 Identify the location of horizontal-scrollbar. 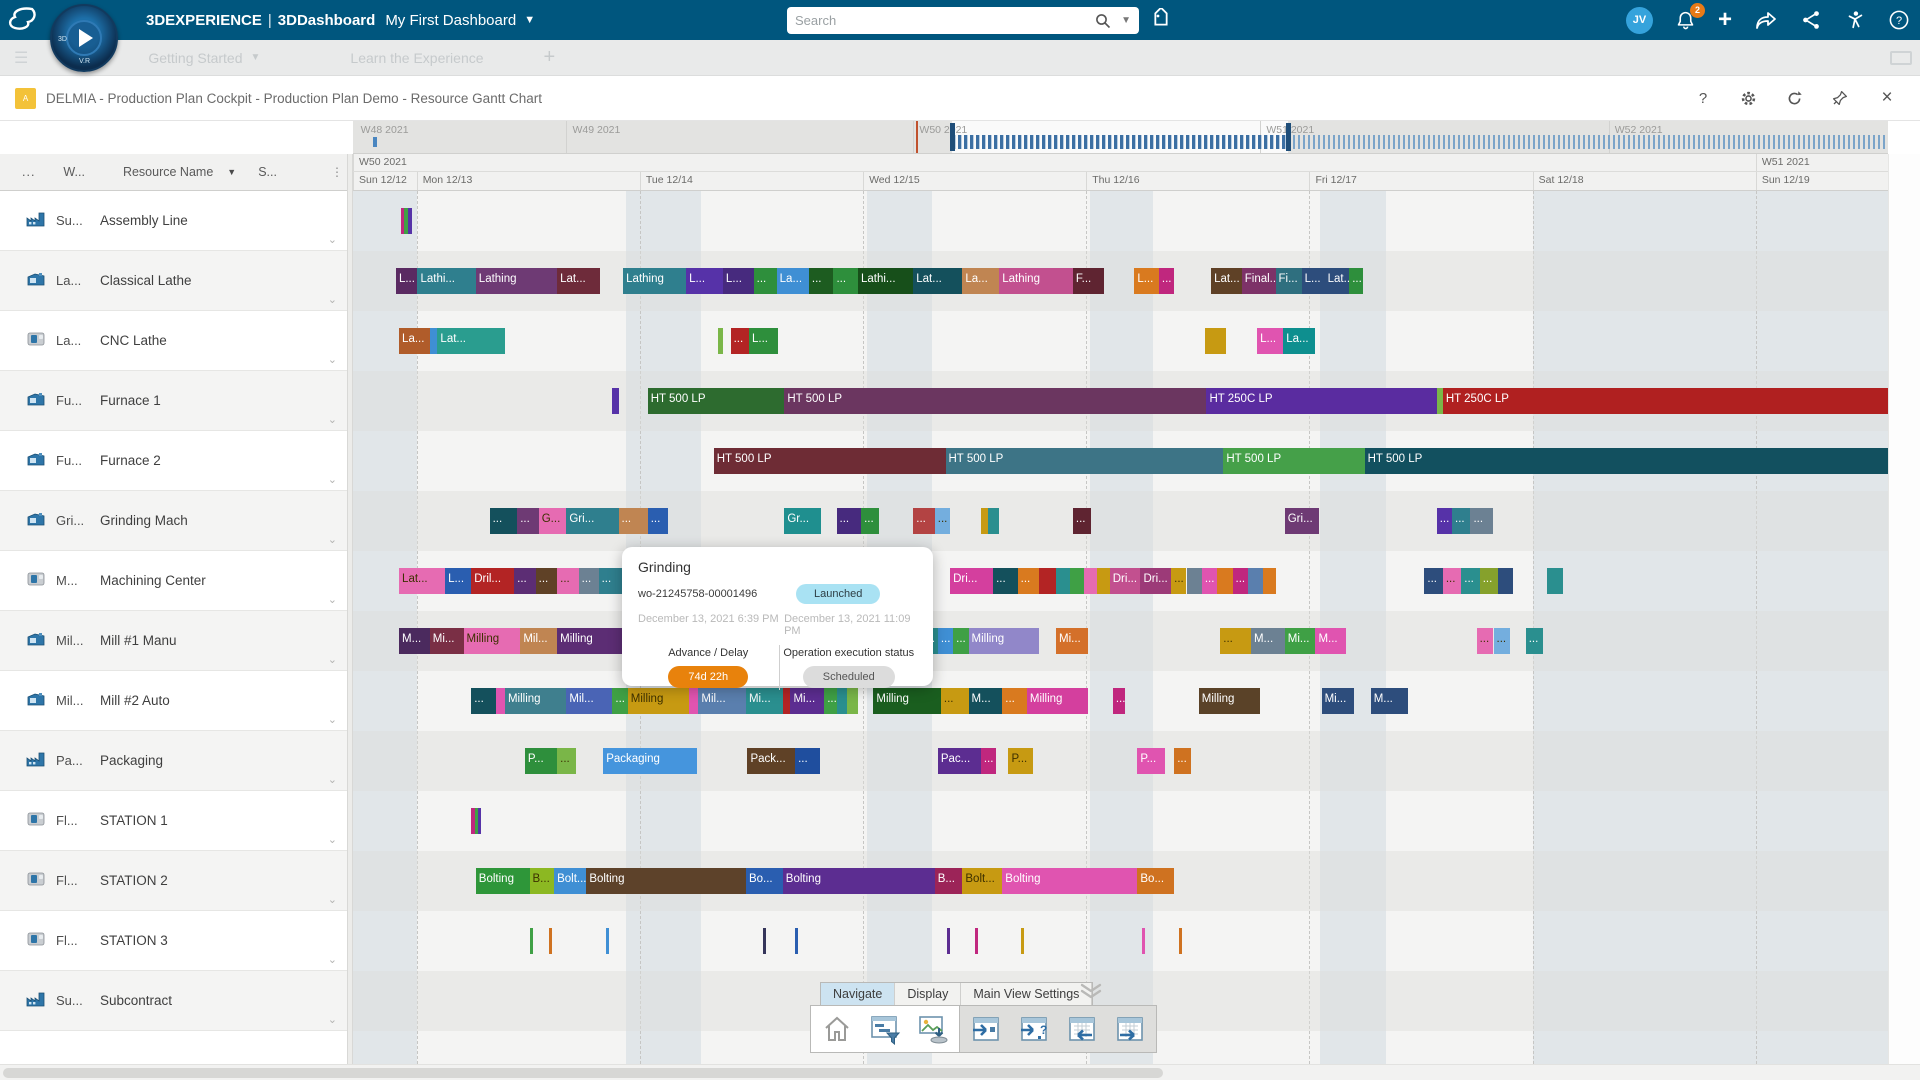
(960, 1072).